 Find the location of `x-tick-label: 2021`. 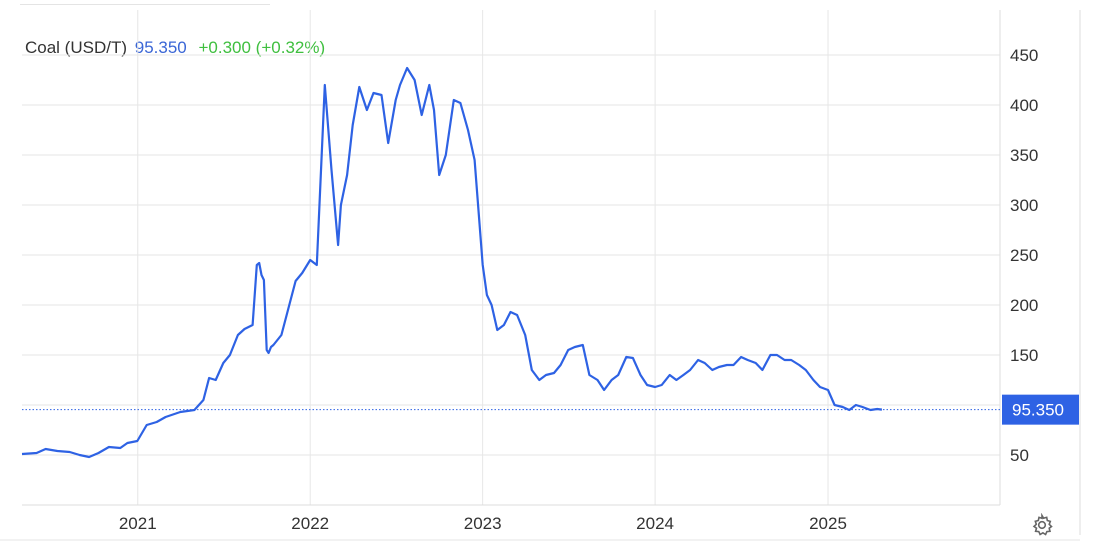

x-tick-label: 2021 is located at coordinates (138, 523).